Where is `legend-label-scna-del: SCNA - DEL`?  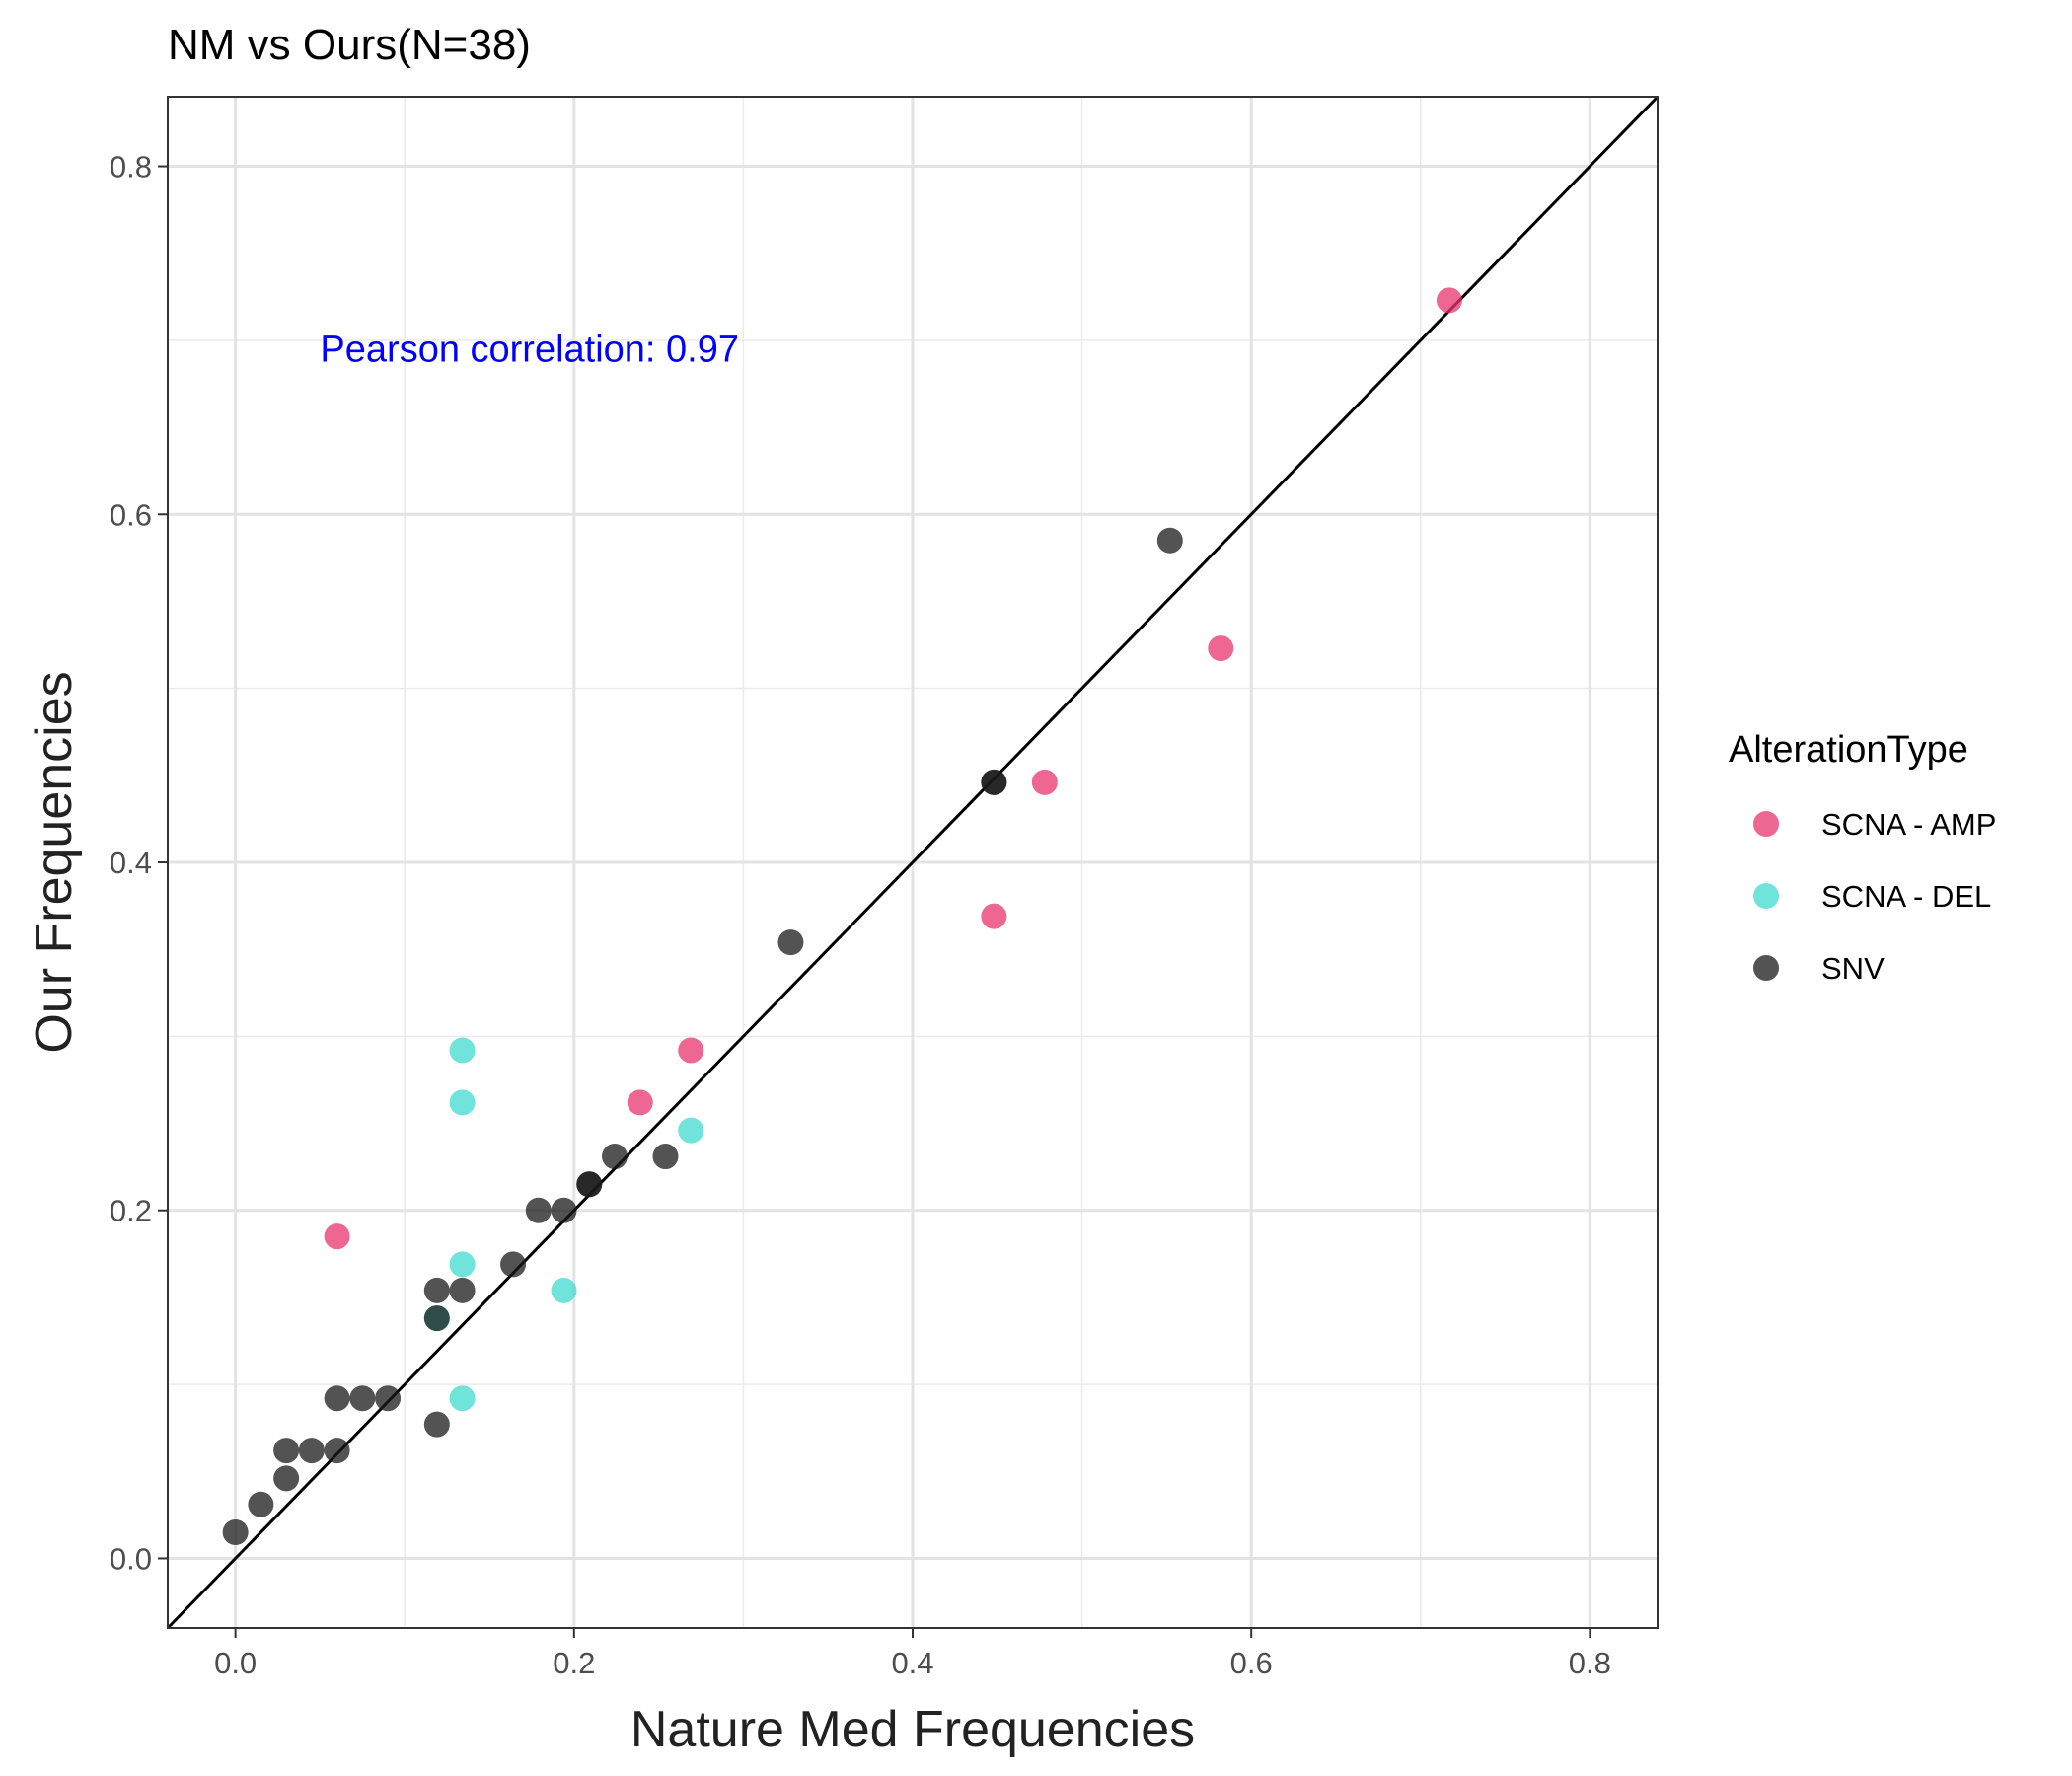
legend-label-scna-del: SCNA - DEL is located at coordinates (1906, 896).